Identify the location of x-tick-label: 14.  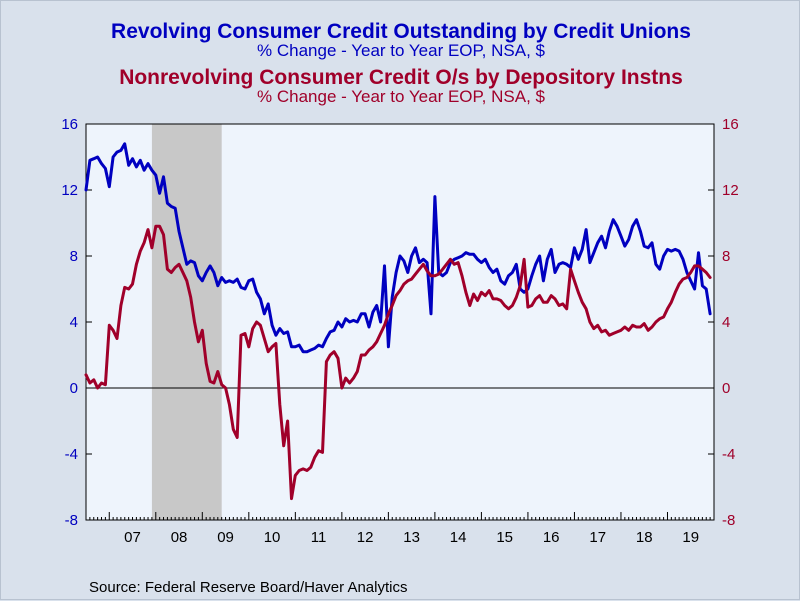
(458, 537).